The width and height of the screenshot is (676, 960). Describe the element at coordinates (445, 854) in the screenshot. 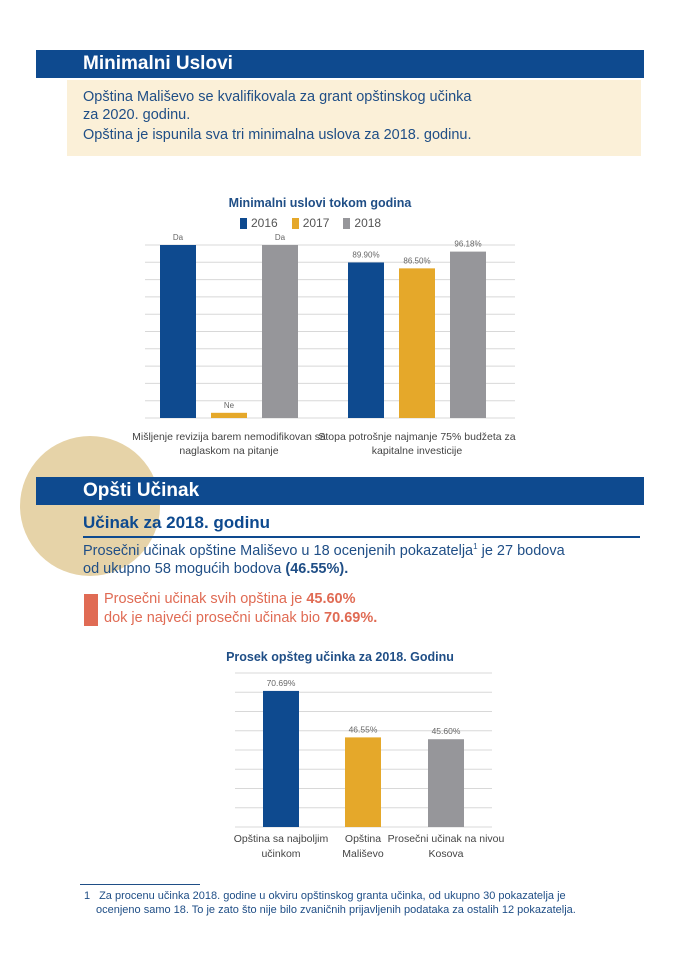

I see `category-label: Kosova` at that location.